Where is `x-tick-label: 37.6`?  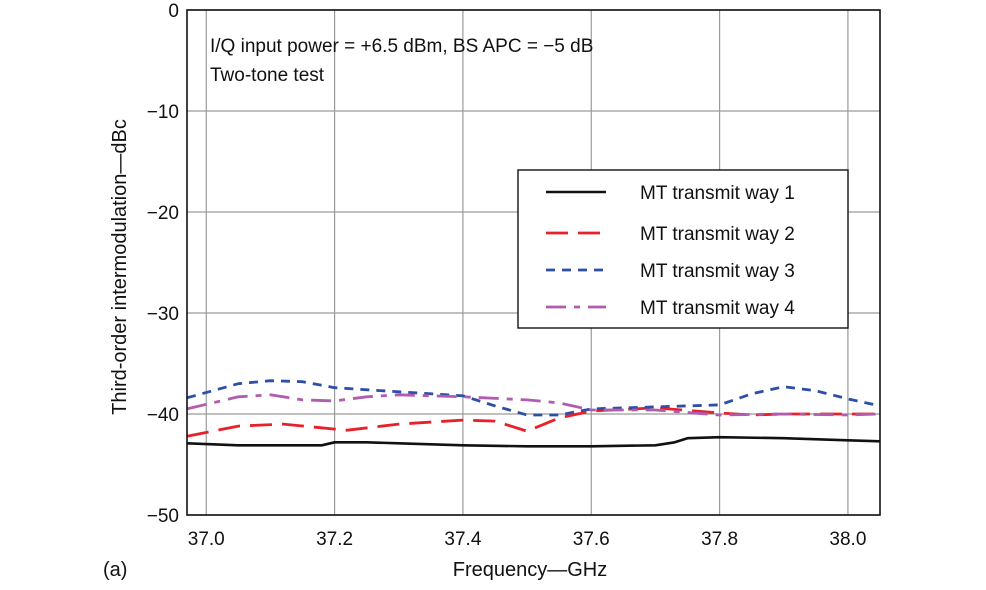
x-tick-label: 37.6 is located at coordinates (591, 539).